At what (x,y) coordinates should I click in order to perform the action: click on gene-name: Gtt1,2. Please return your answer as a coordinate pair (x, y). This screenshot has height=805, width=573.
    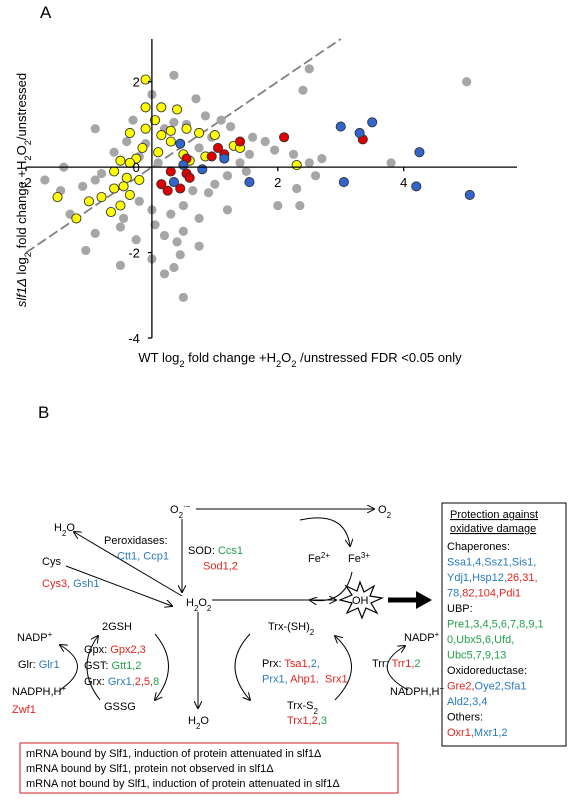
    Looking at the image, I should click on (127, 666).